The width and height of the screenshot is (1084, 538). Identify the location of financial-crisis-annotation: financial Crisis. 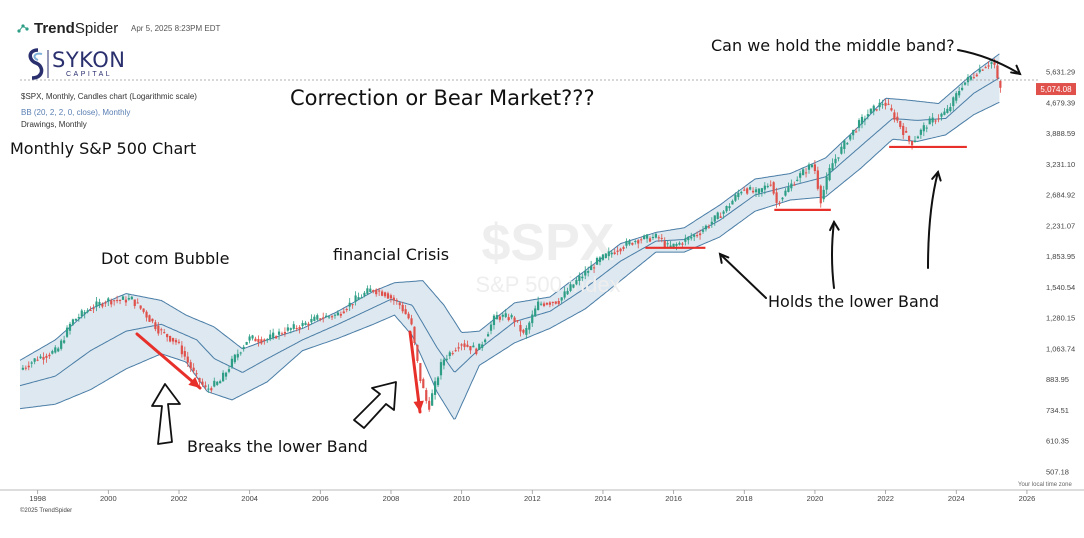
(391, 254).